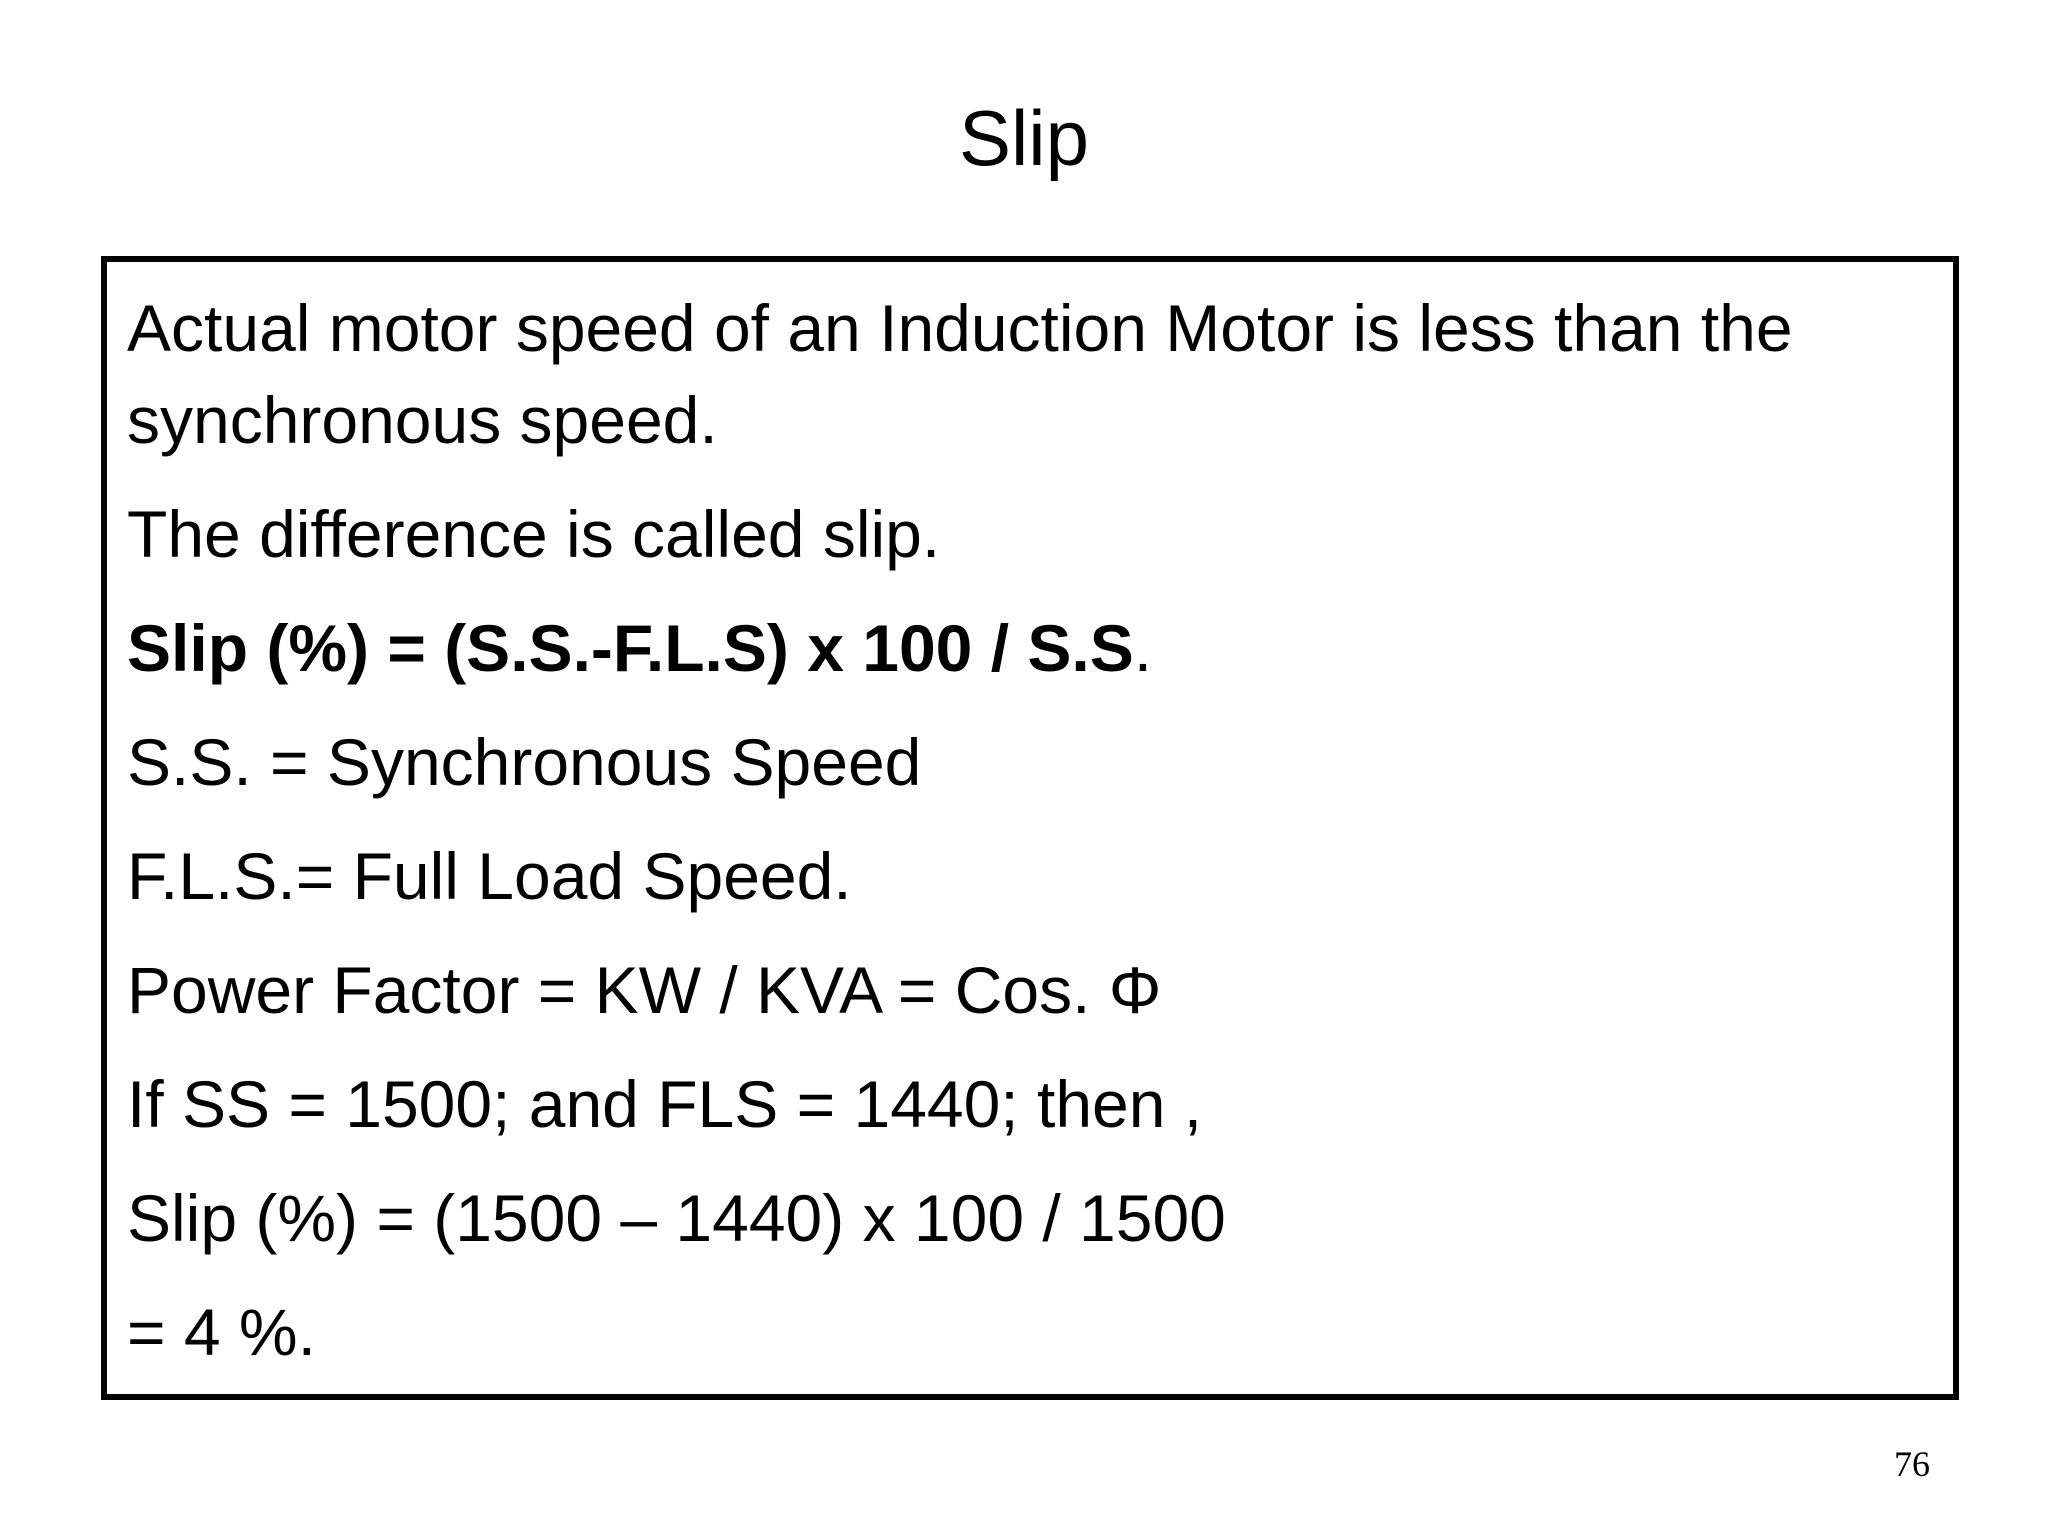  Describe the element at coordinates (676, 1218) in the screenshot. I see `example-calculation: Slip (%) = (1500 – 1440) x 100 / 1500` at that location.